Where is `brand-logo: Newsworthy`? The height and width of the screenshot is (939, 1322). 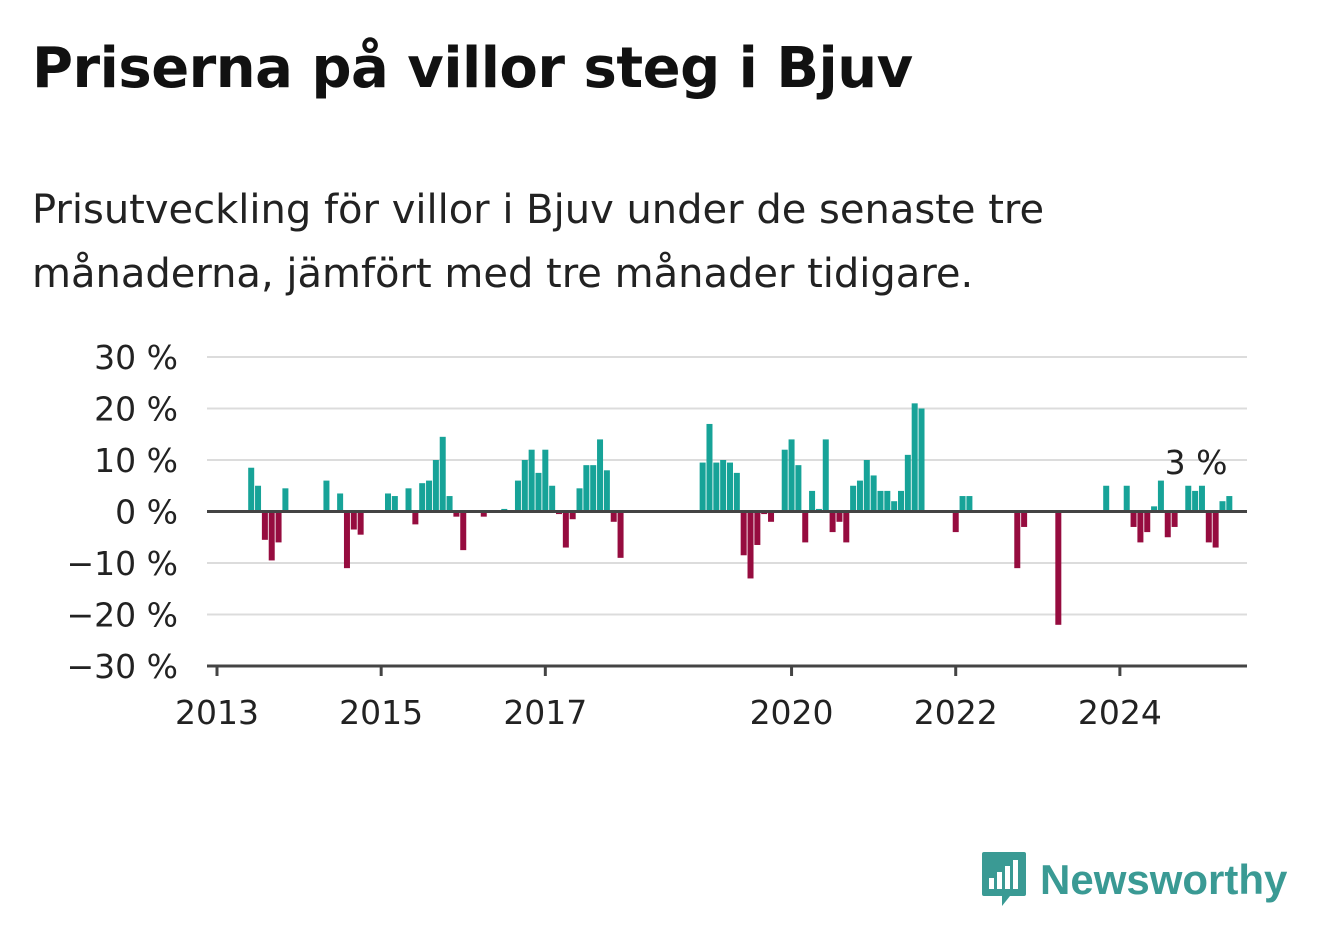 brand-logo: Newsworthy is located at coordinates (1133, 880).